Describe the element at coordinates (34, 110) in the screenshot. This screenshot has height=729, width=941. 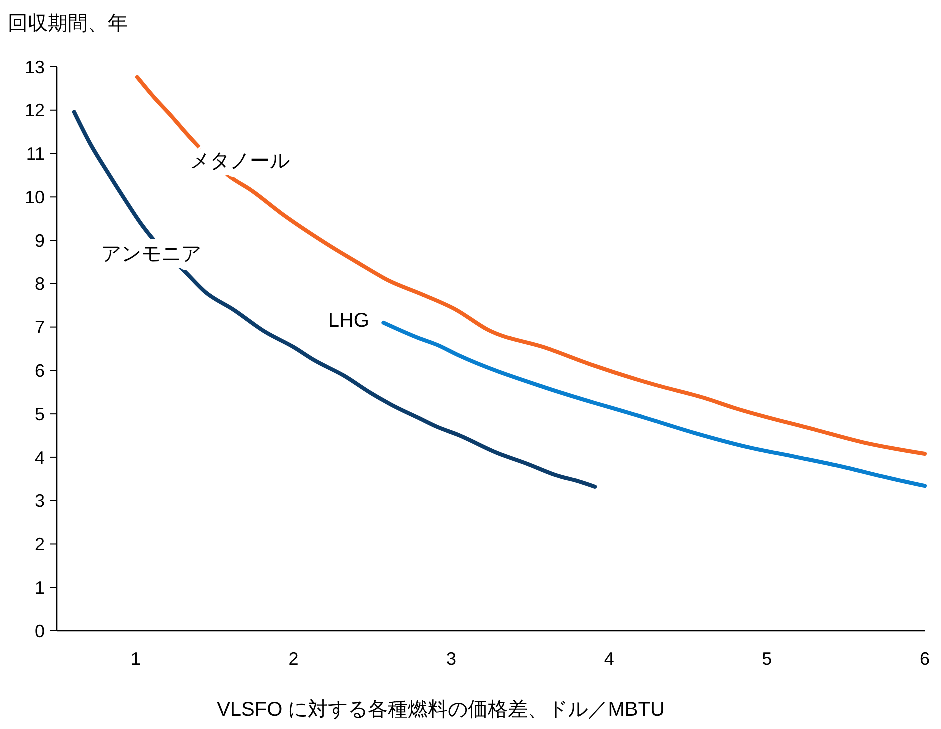
I see `y-tick-label: 12` at that location.